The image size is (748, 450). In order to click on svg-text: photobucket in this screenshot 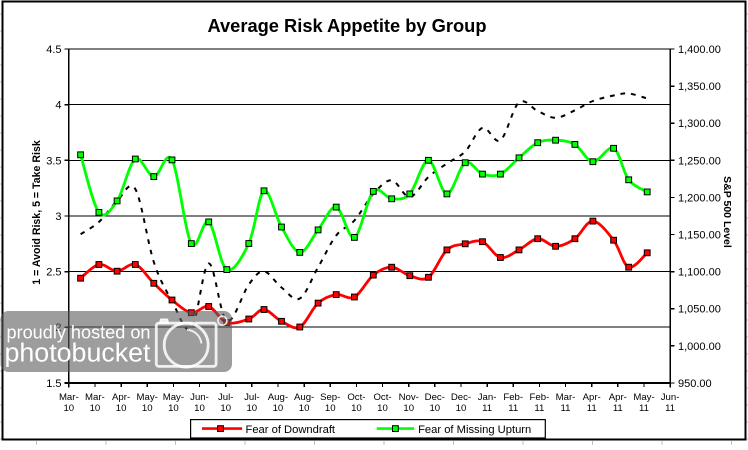, I will do `click(78, 354)`.